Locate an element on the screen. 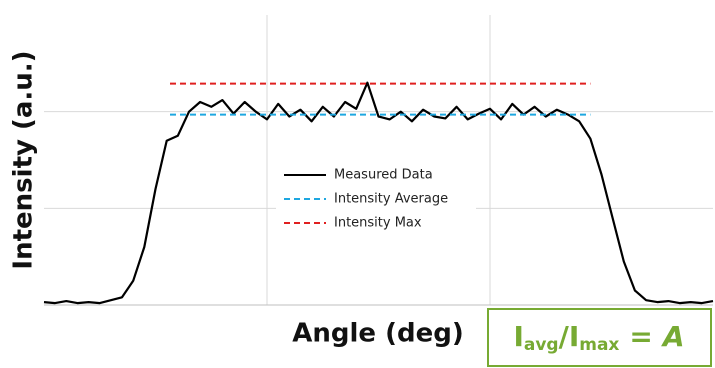 The height and width of the screenshot is (368, 715). x-axis-label: Angle (deg) is located at coordinates (377, 334).